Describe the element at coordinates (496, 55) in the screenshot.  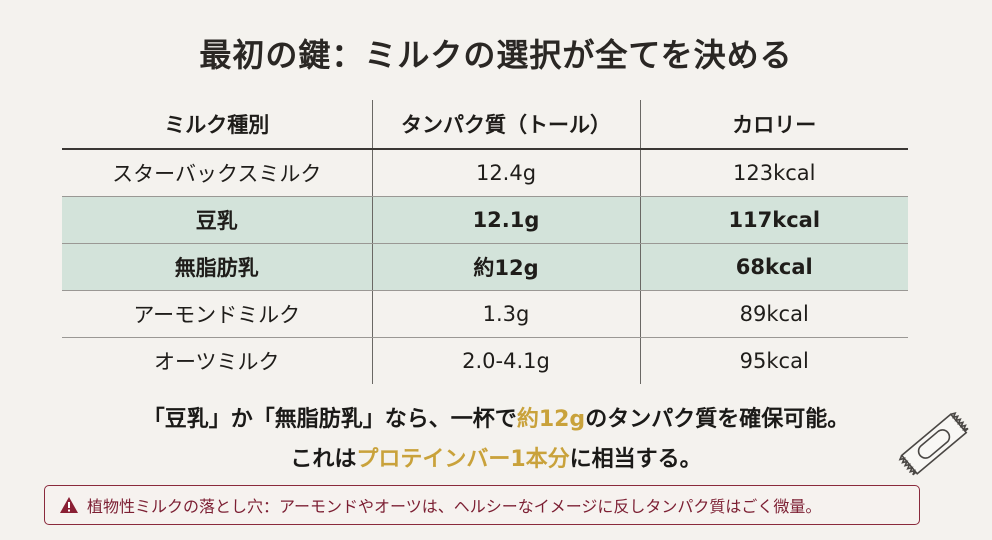
I see `page-title: 最初の鍵：ミルクの選択が全てを決める` at that location.